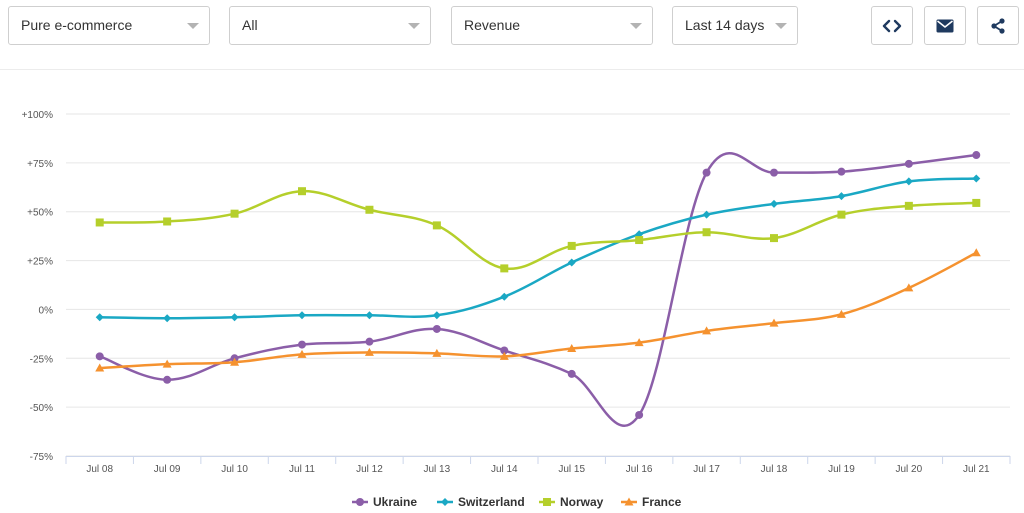  What do you see at coordinates (639, 469) in the screenshot?
I see `x-tick-label: Jul 16` at bounding box center [639, 469].